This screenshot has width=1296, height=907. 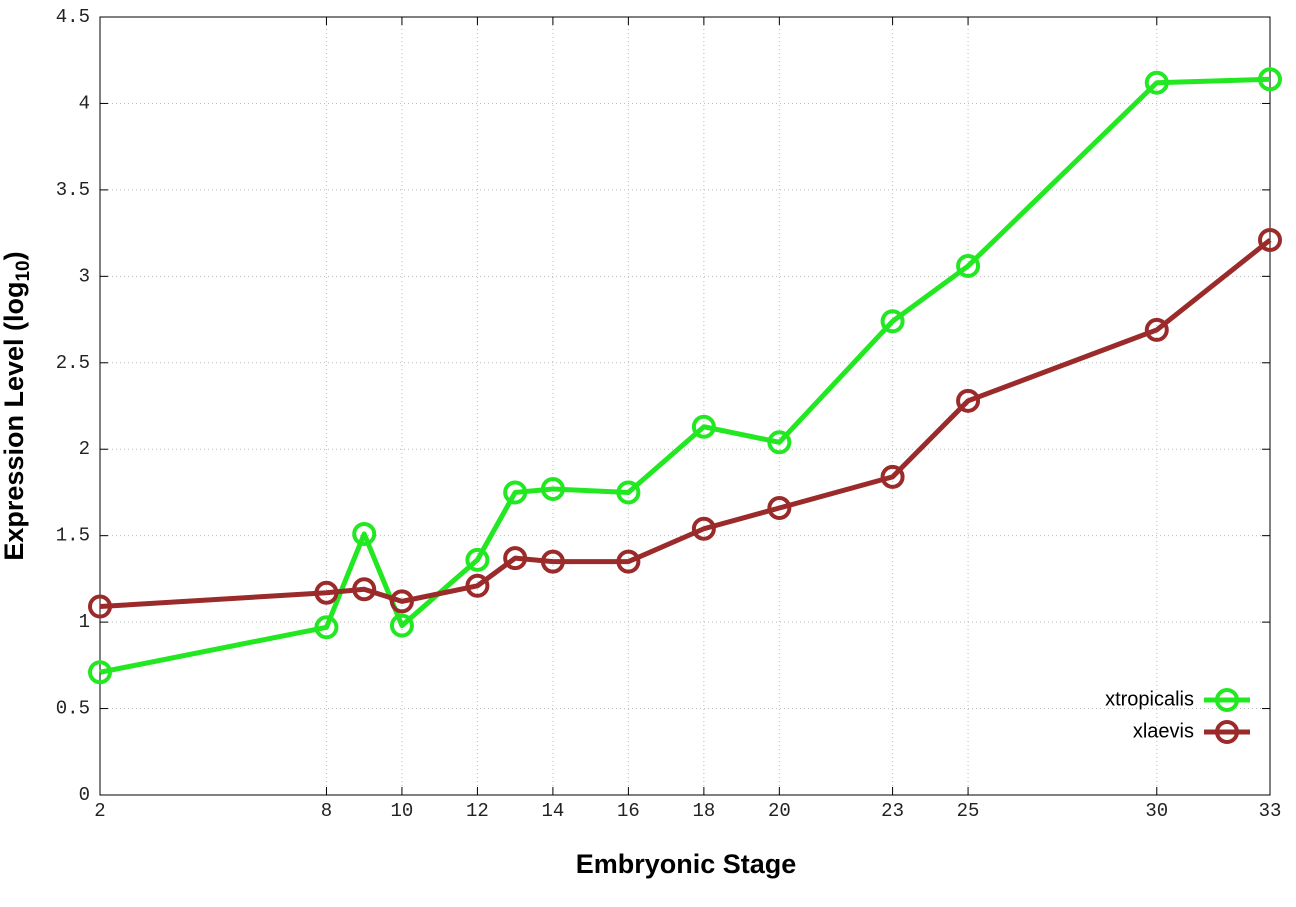 What do you see at coordinates (84, 103) in the screenshot?
I see `y-tick-label: 4` at bounding box center [84, 103].